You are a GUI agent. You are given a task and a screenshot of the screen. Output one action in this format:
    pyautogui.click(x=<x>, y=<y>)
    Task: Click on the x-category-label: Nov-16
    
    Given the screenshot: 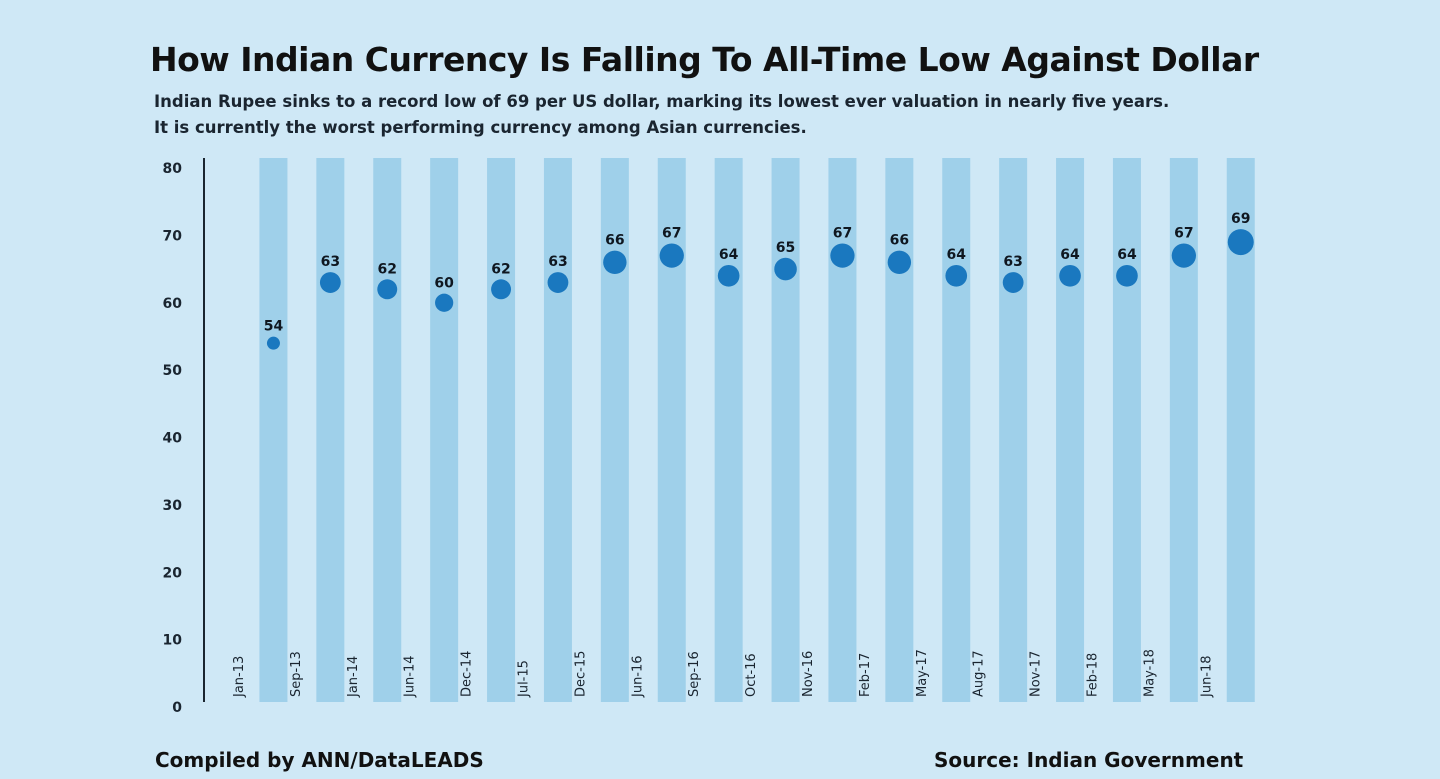 What is the action you would take?
    pyautogui.click(x=808, y=674)
    